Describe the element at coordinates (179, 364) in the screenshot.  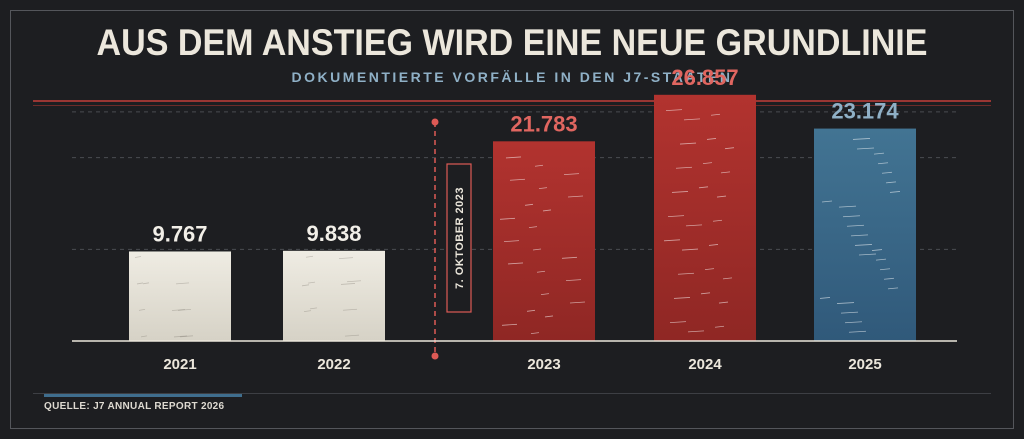
I see `x-tick-2021: 2021` at that location.